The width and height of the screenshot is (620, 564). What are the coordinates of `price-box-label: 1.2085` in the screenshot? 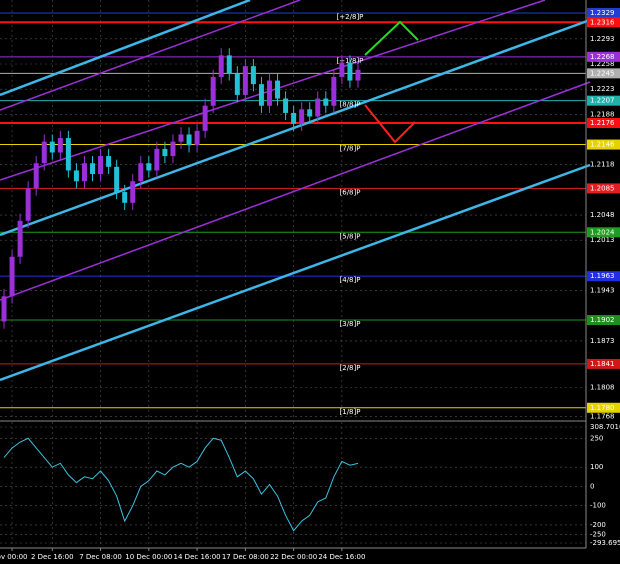 It's located at (602, 188).